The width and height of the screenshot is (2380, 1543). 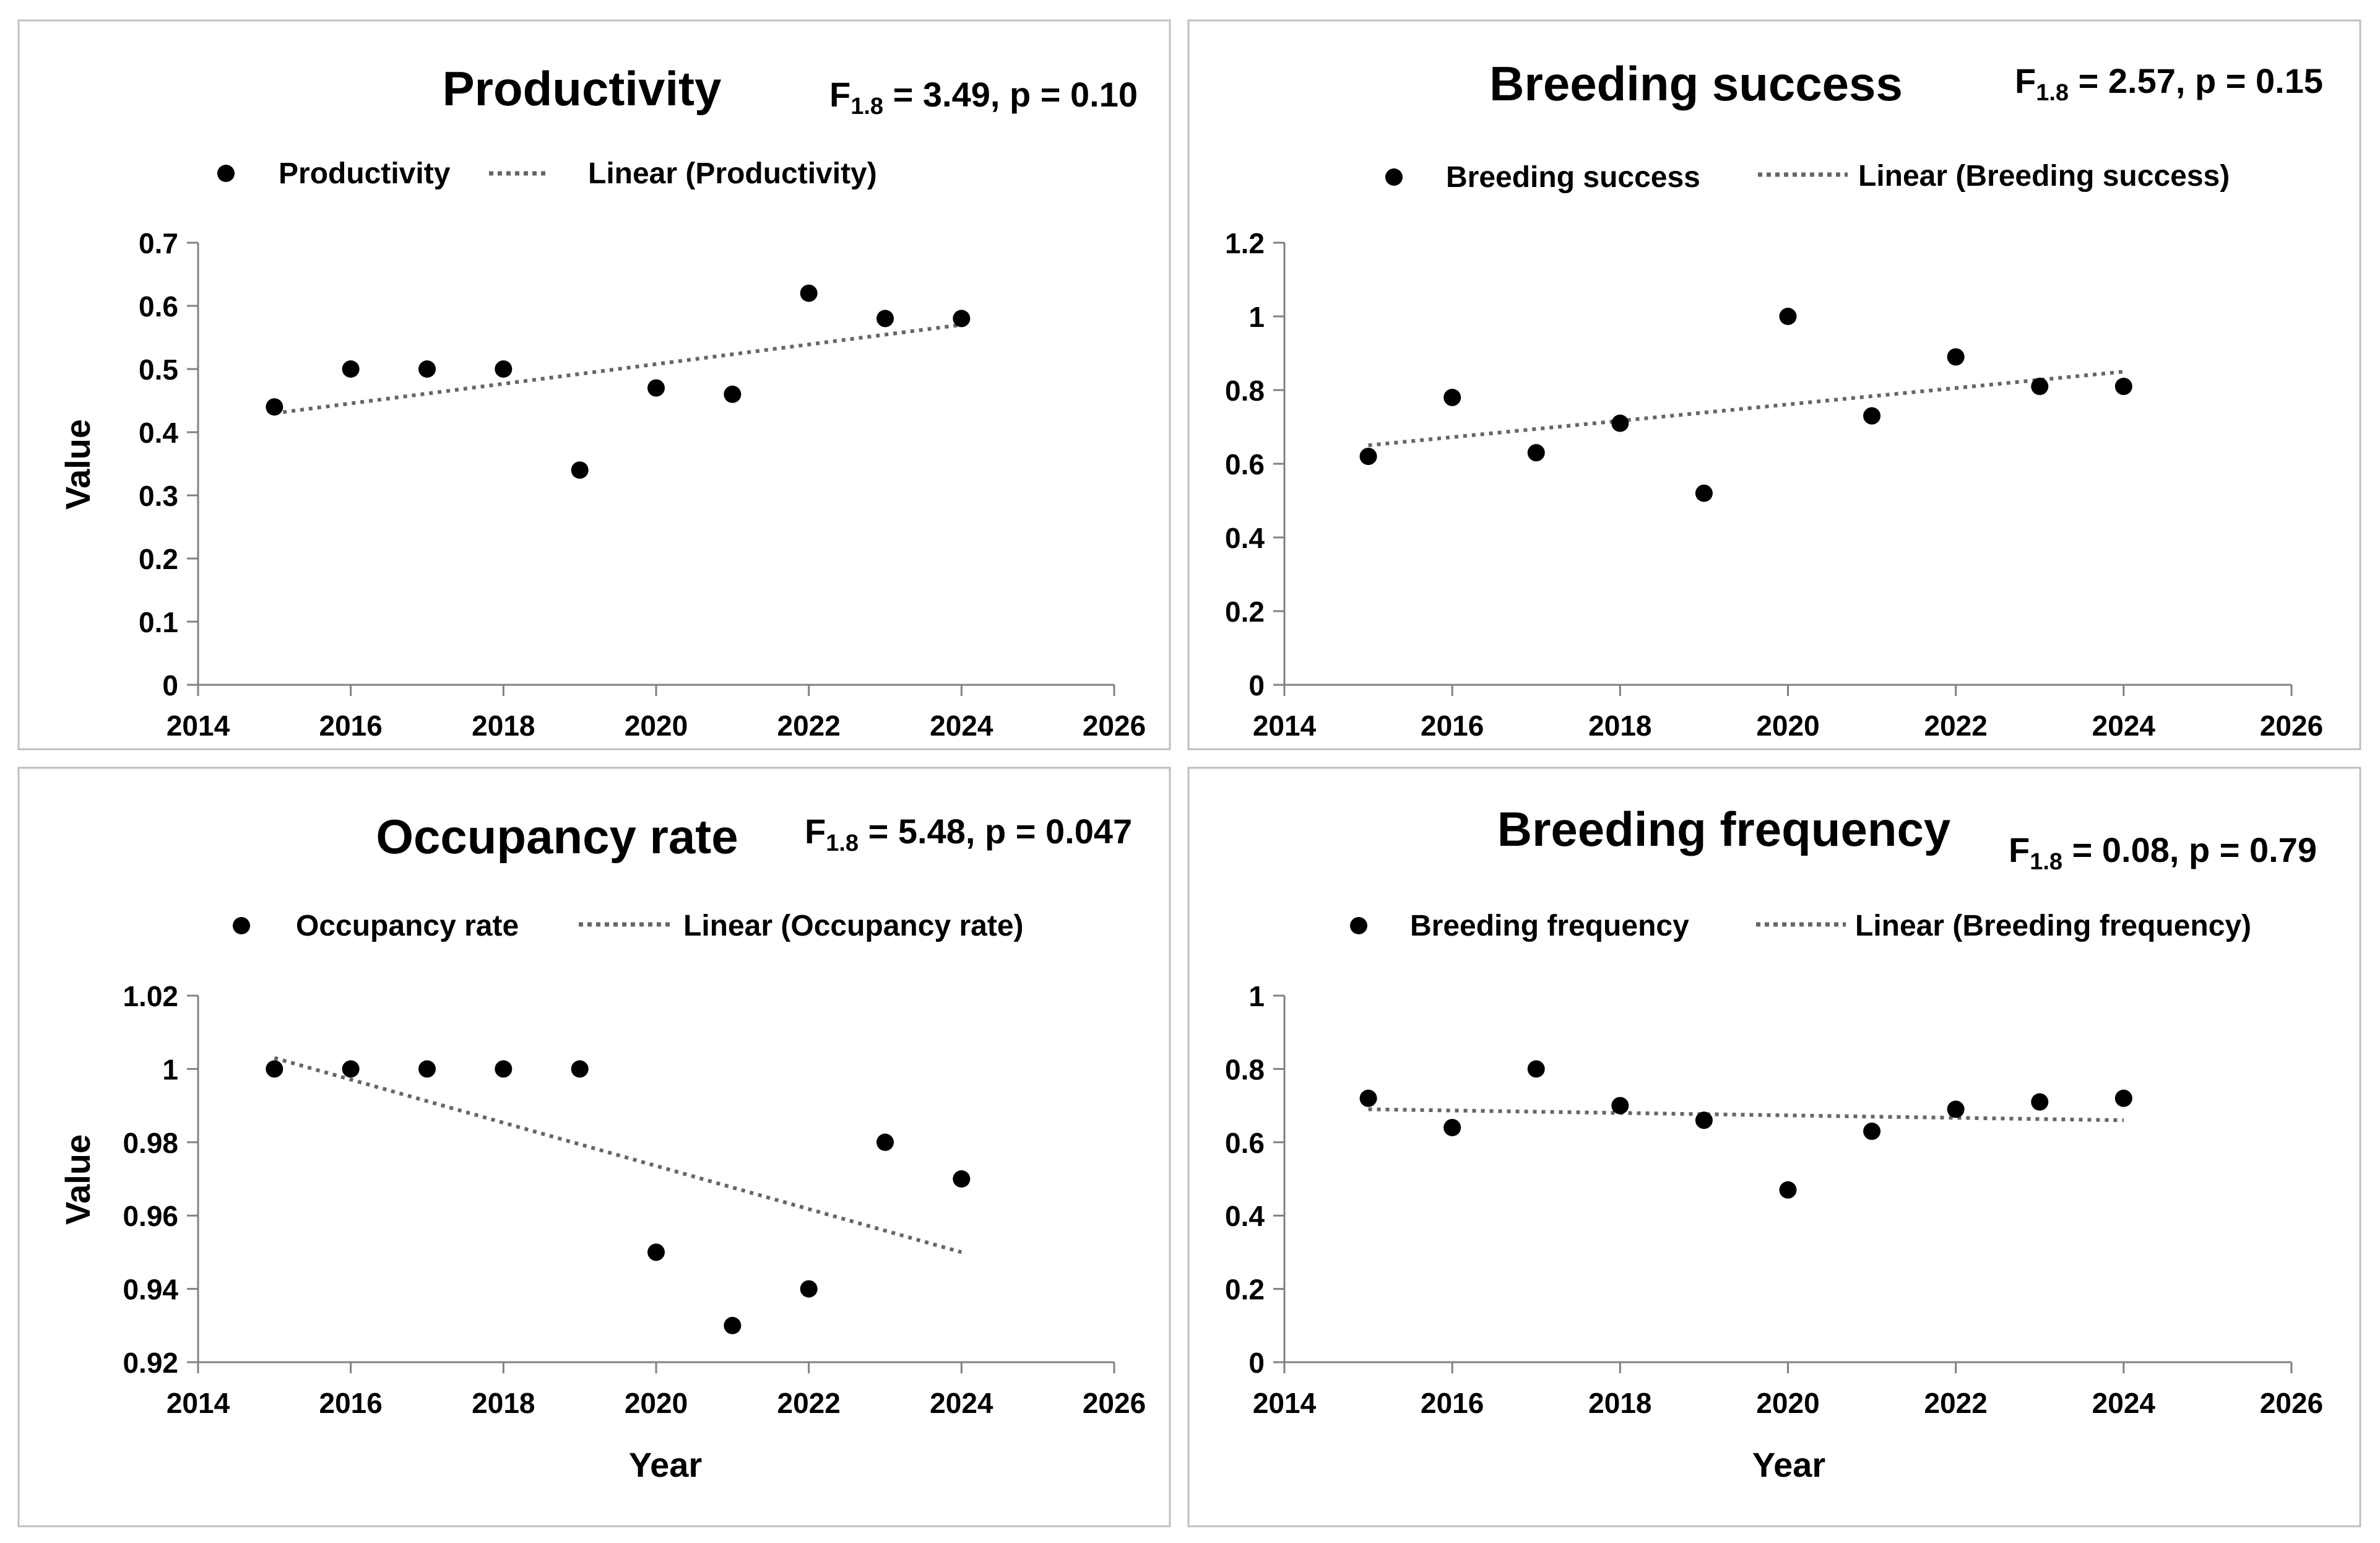 I want to click on legend-label-trendline: Linear (Occupancy rate), so click(x=854, y=926).